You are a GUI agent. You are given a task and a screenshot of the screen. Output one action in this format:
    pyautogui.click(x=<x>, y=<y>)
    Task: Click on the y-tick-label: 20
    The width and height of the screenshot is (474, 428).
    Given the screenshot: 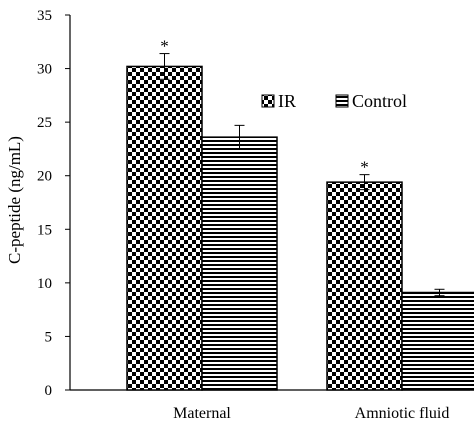 What is the action you would take?
    pyautogui.click(x=44, y=177)
    